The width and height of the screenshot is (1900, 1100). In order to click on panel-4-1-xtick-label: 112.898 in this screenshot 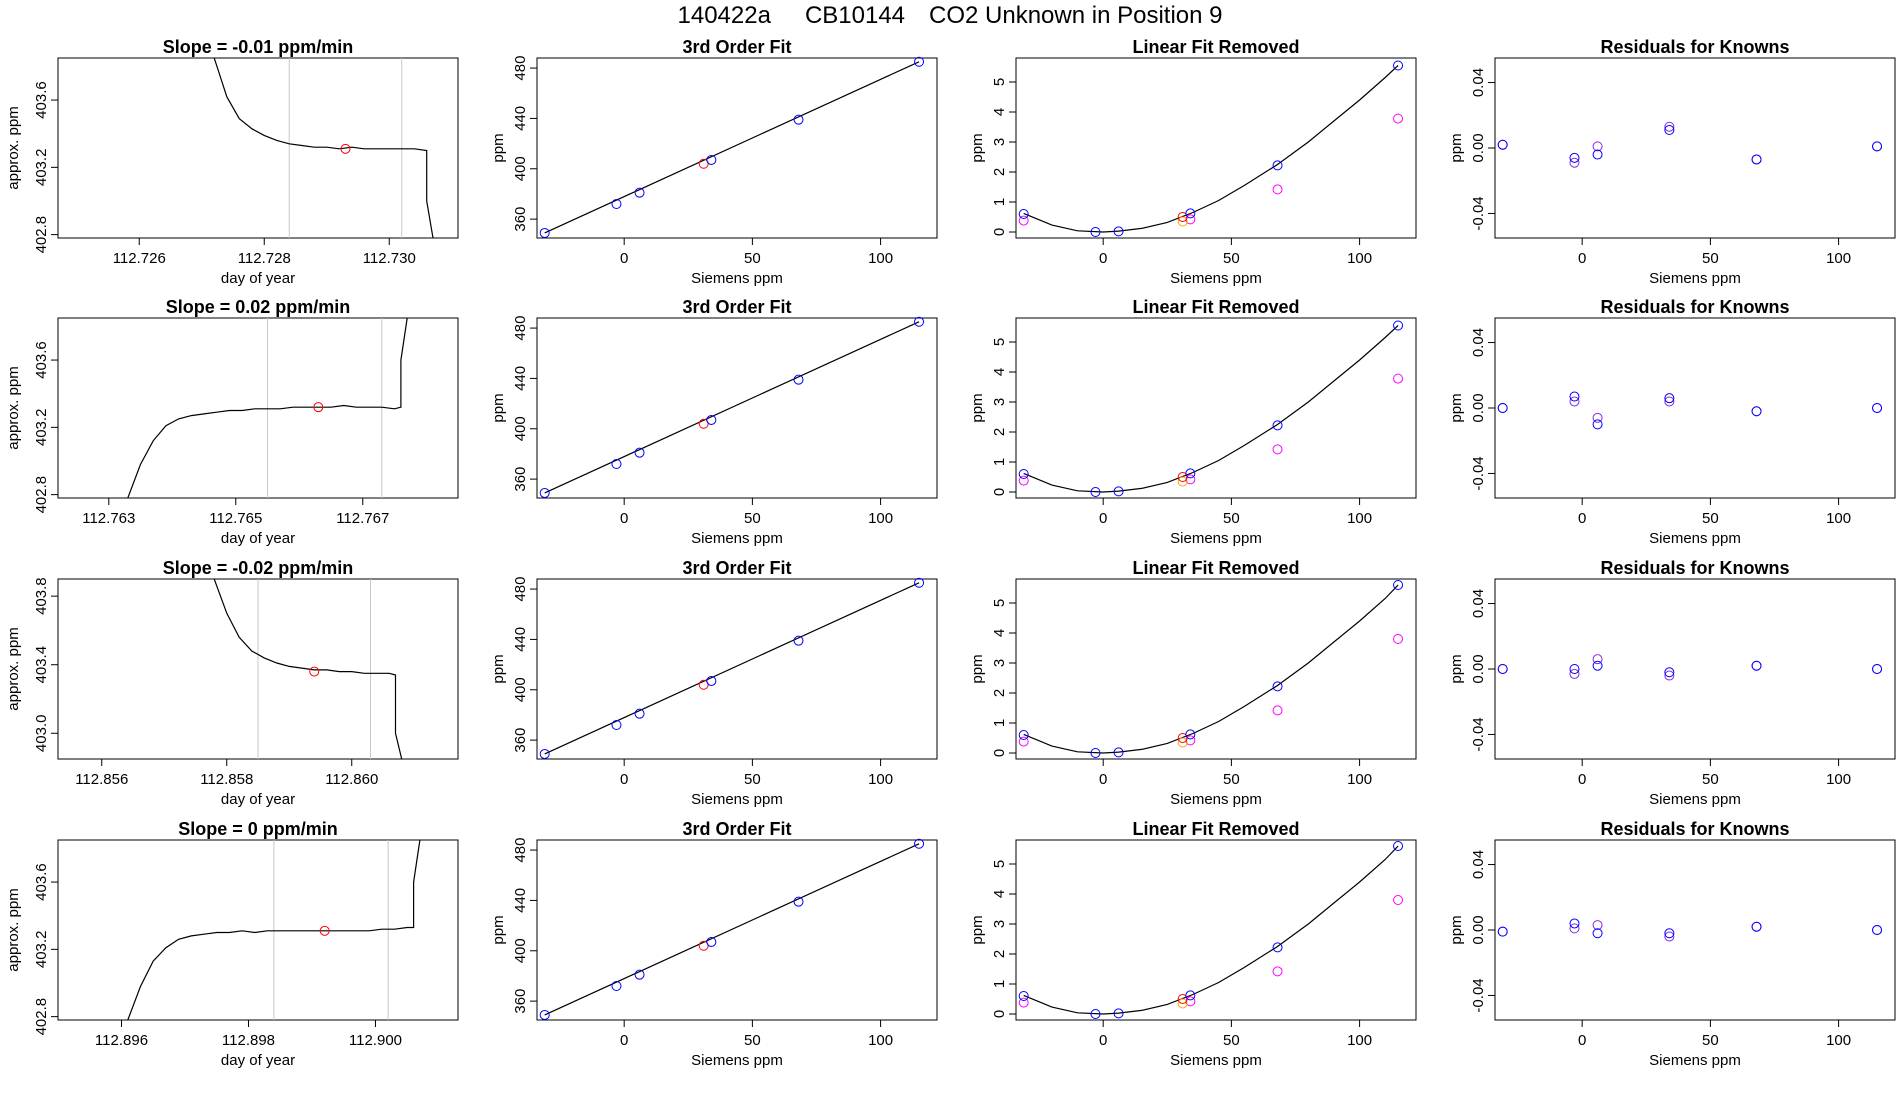, I will do `click(248, 1040)`.